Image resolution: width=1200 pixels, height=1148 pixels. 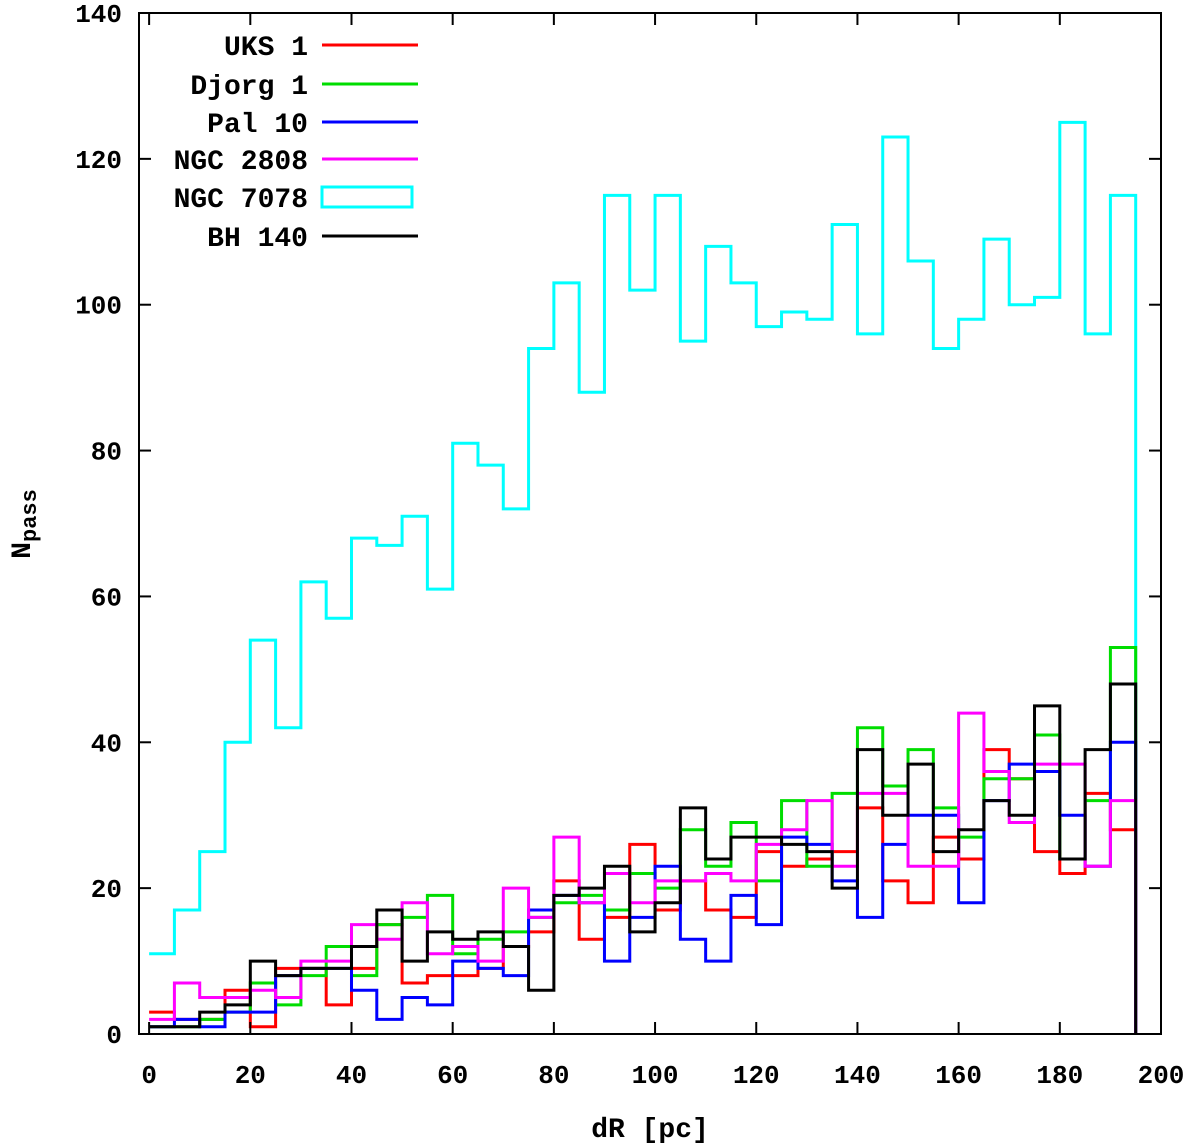 I want to click on y-axis-title-main: N, so click(x=23, y=550).